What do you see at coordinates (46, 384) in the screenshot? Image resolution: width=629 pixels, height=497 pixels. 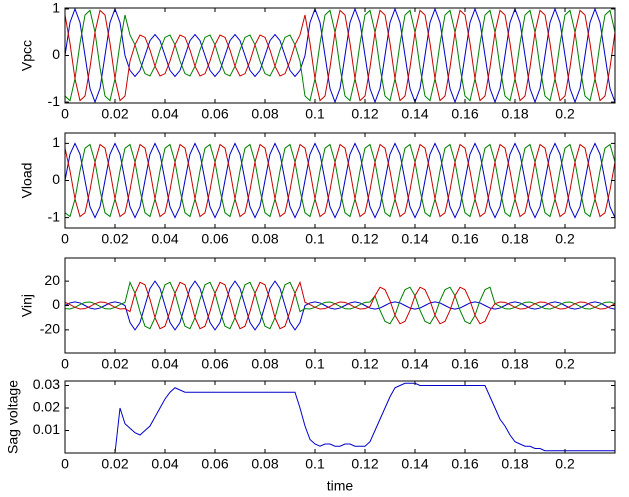 I see `y-tick-label: 0.03` at bounding box center [46, 384].